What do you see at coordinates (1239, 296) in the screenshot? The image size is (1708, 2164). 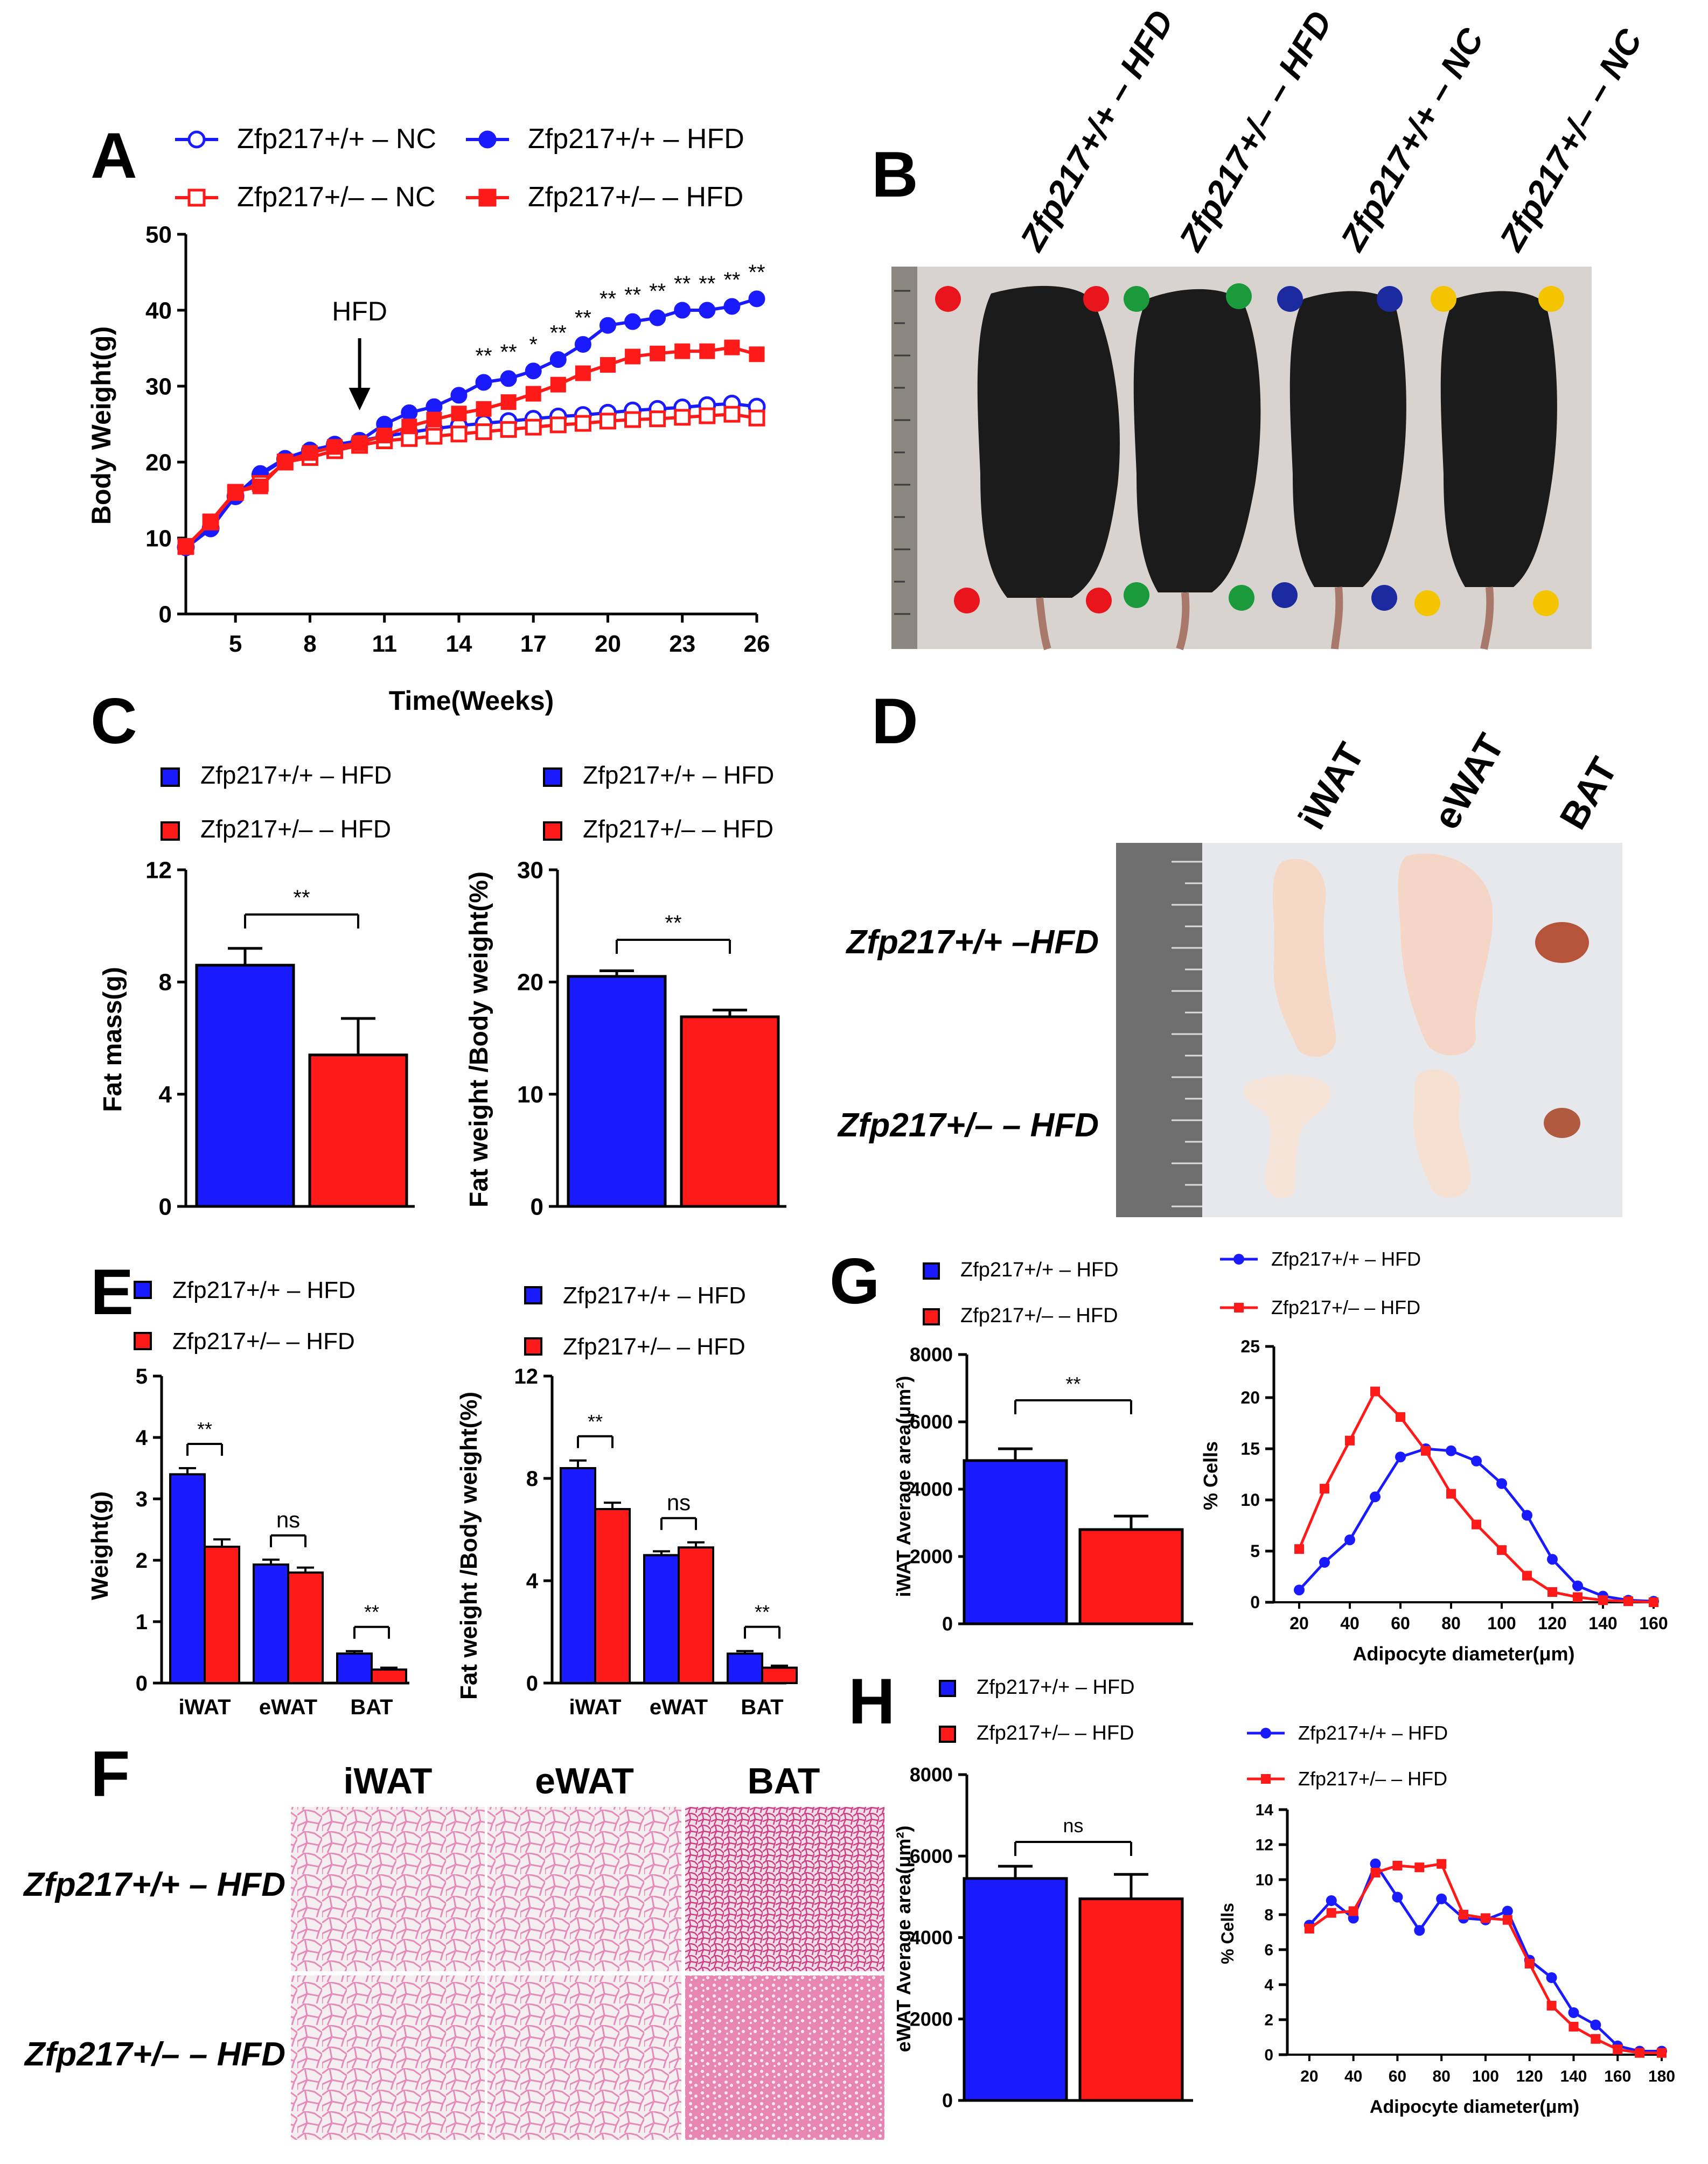 I see `tag-green-top-right` at bounding box center [1239, 296].